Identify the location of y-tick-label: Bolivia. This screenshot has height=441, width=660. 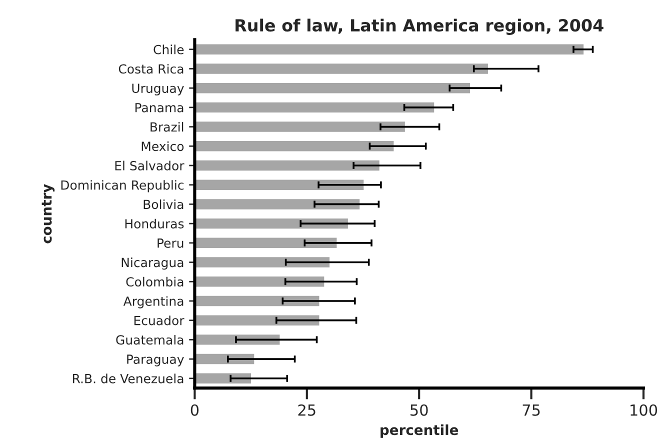
(164, 204).